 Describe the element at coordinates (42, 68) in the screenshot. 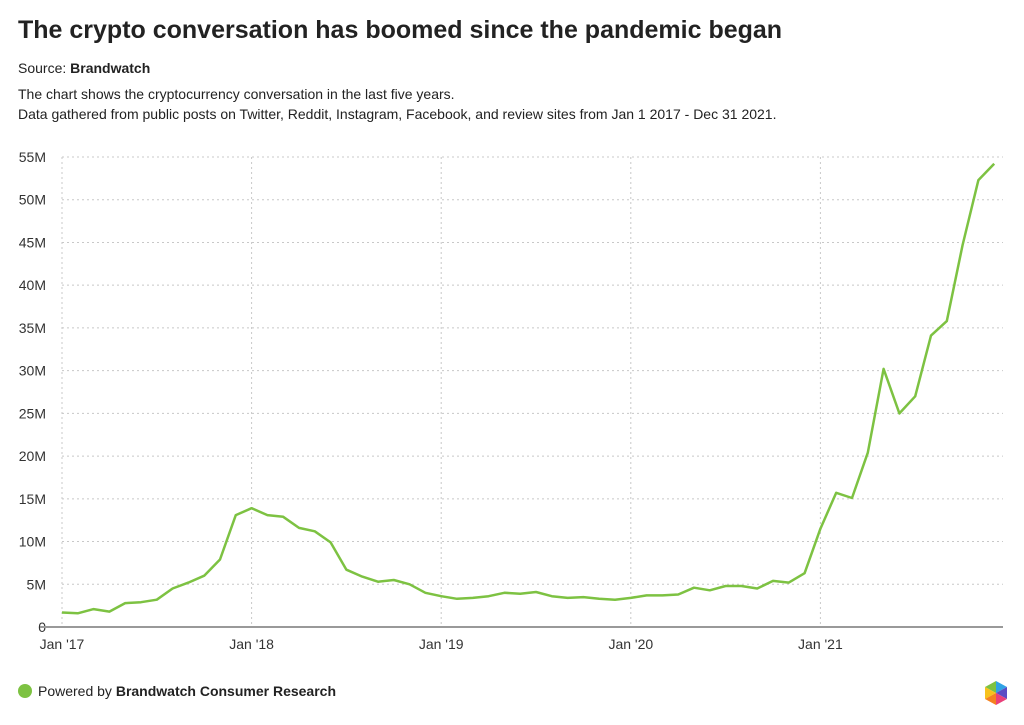

I see `source-label: Source:` at that location.